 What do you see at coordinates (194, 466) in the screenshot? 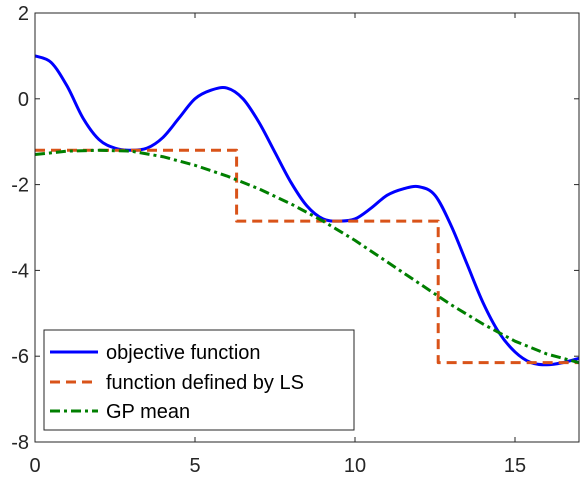
I see `x-tick-label: 5` at bounding box center [194, 466].